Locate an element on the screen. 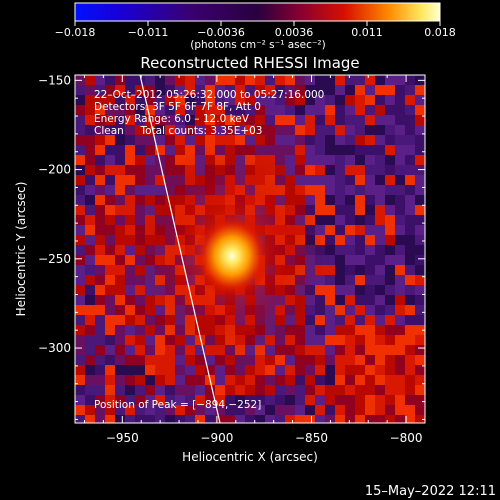 The height and width of the screenshot is (500, 500). y-tick-label: −250 is located at coordinates (54, 259).